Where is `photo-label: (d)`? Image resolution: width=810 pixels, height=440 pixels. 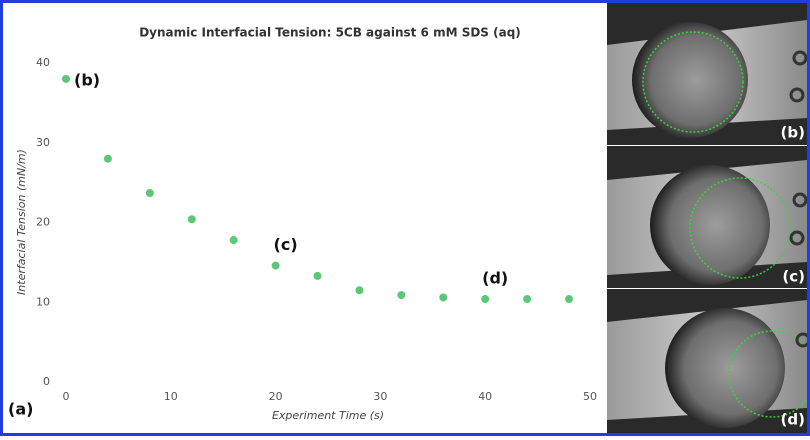 photo-label: (d) is located at coordinates (793, 420).